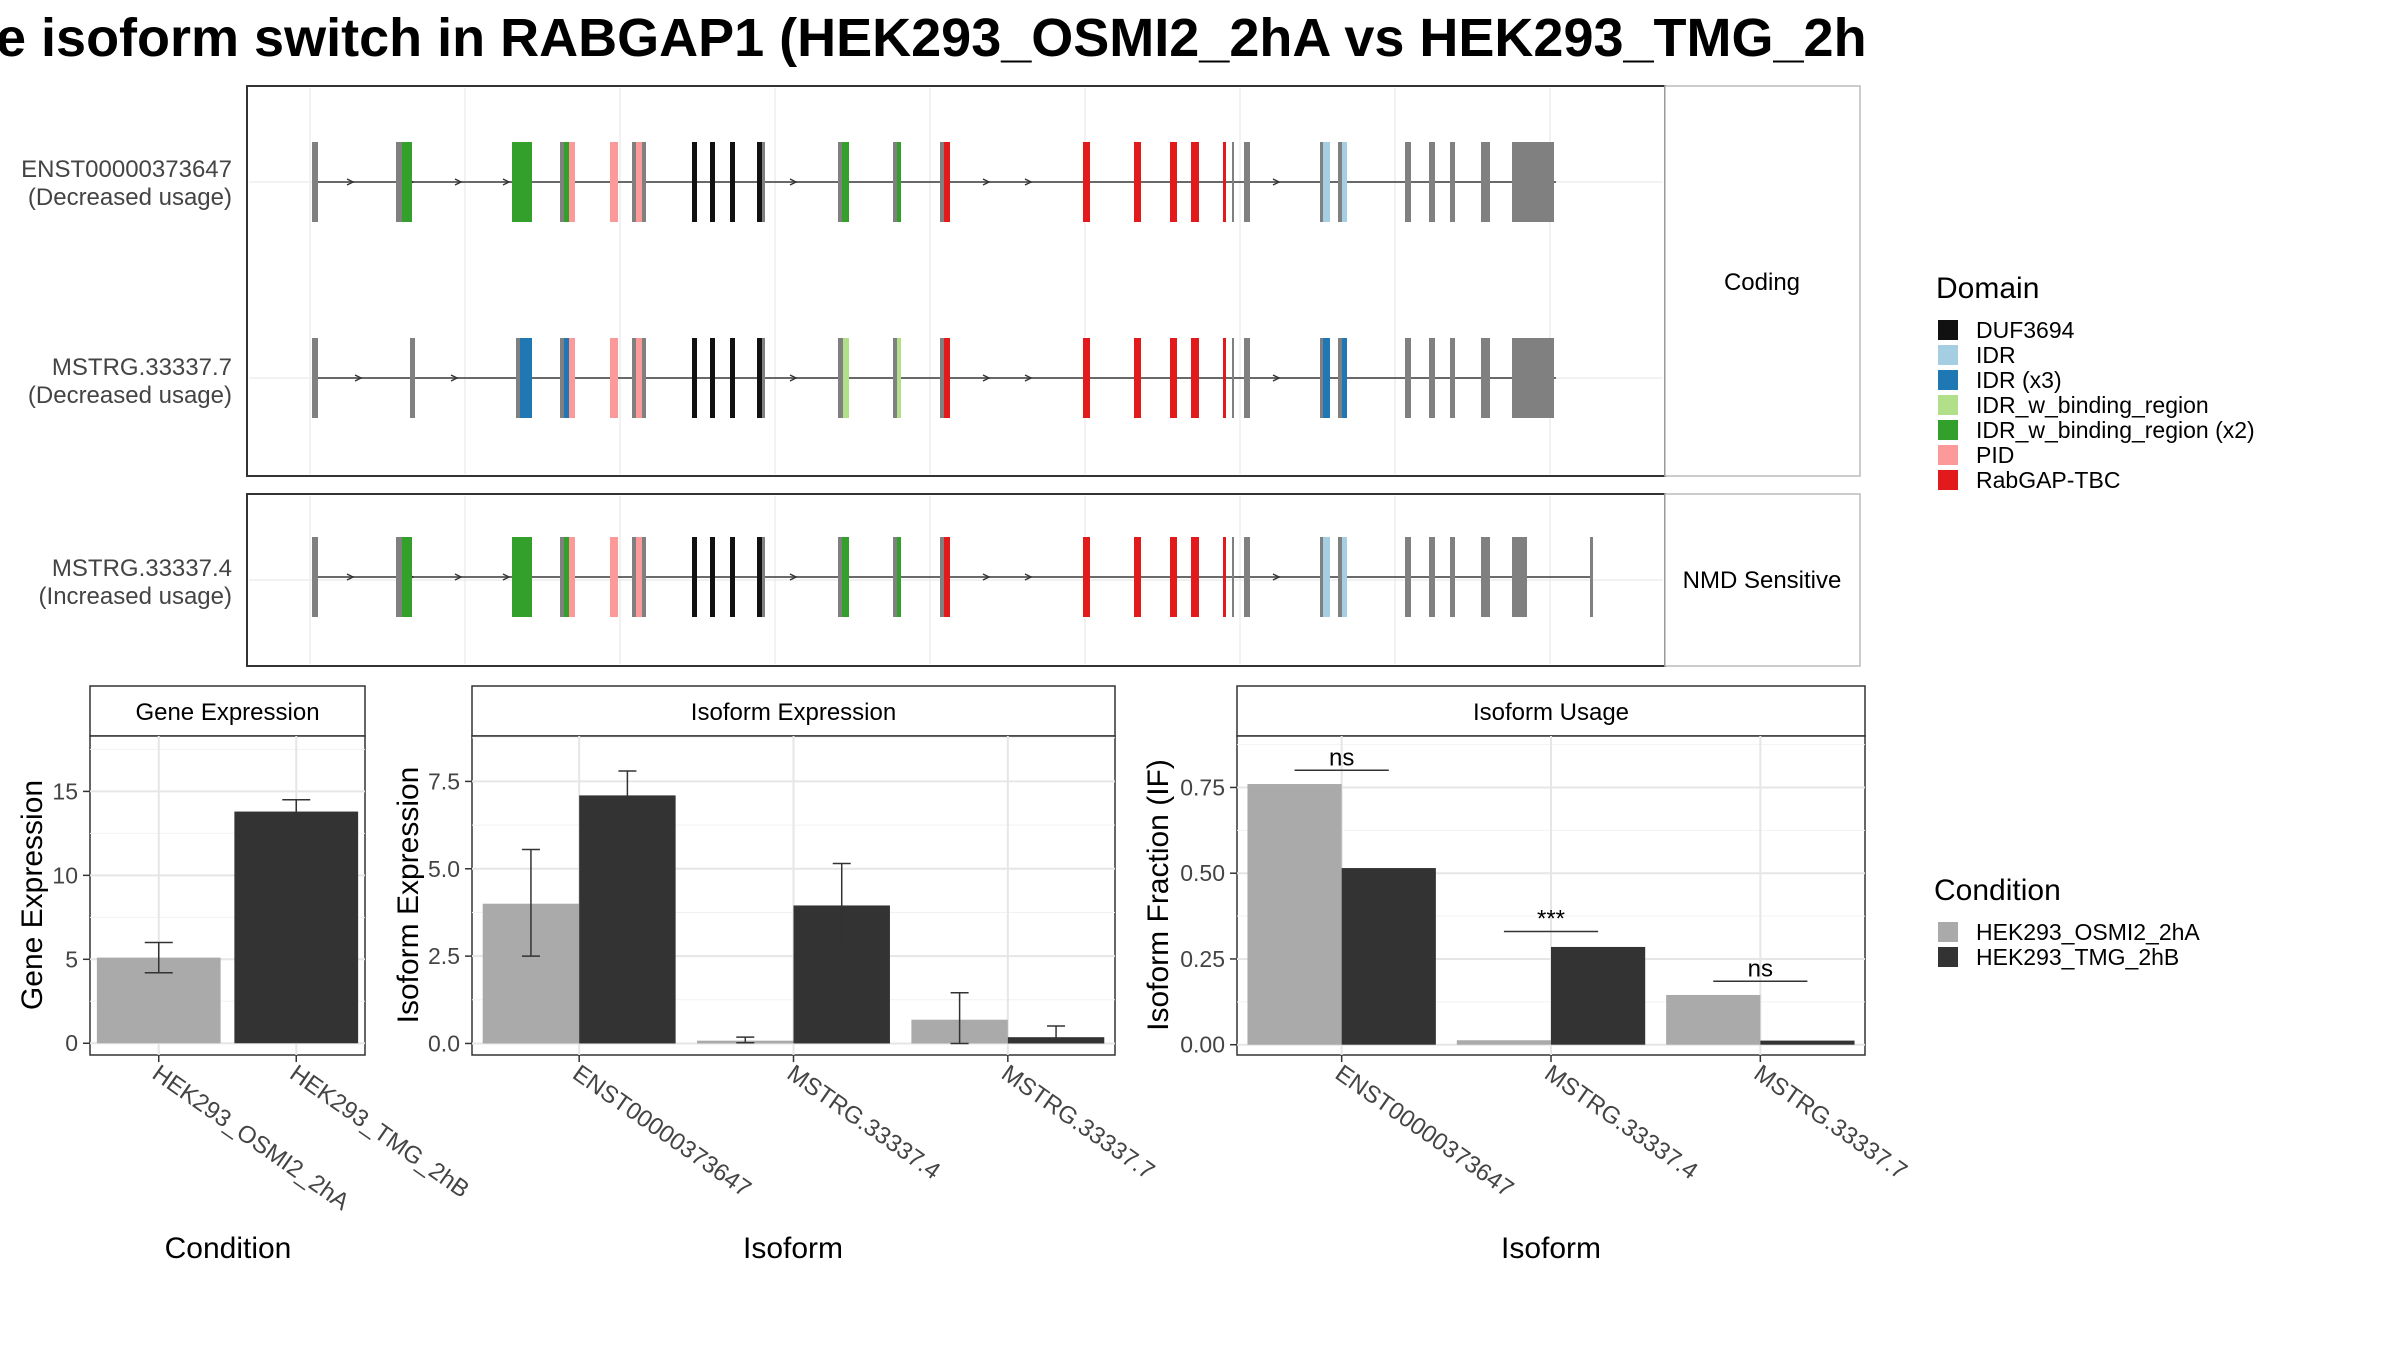 The image size is (2400, 1350). I want to click on y-tick-label: 0.50, so click(1202, 873).